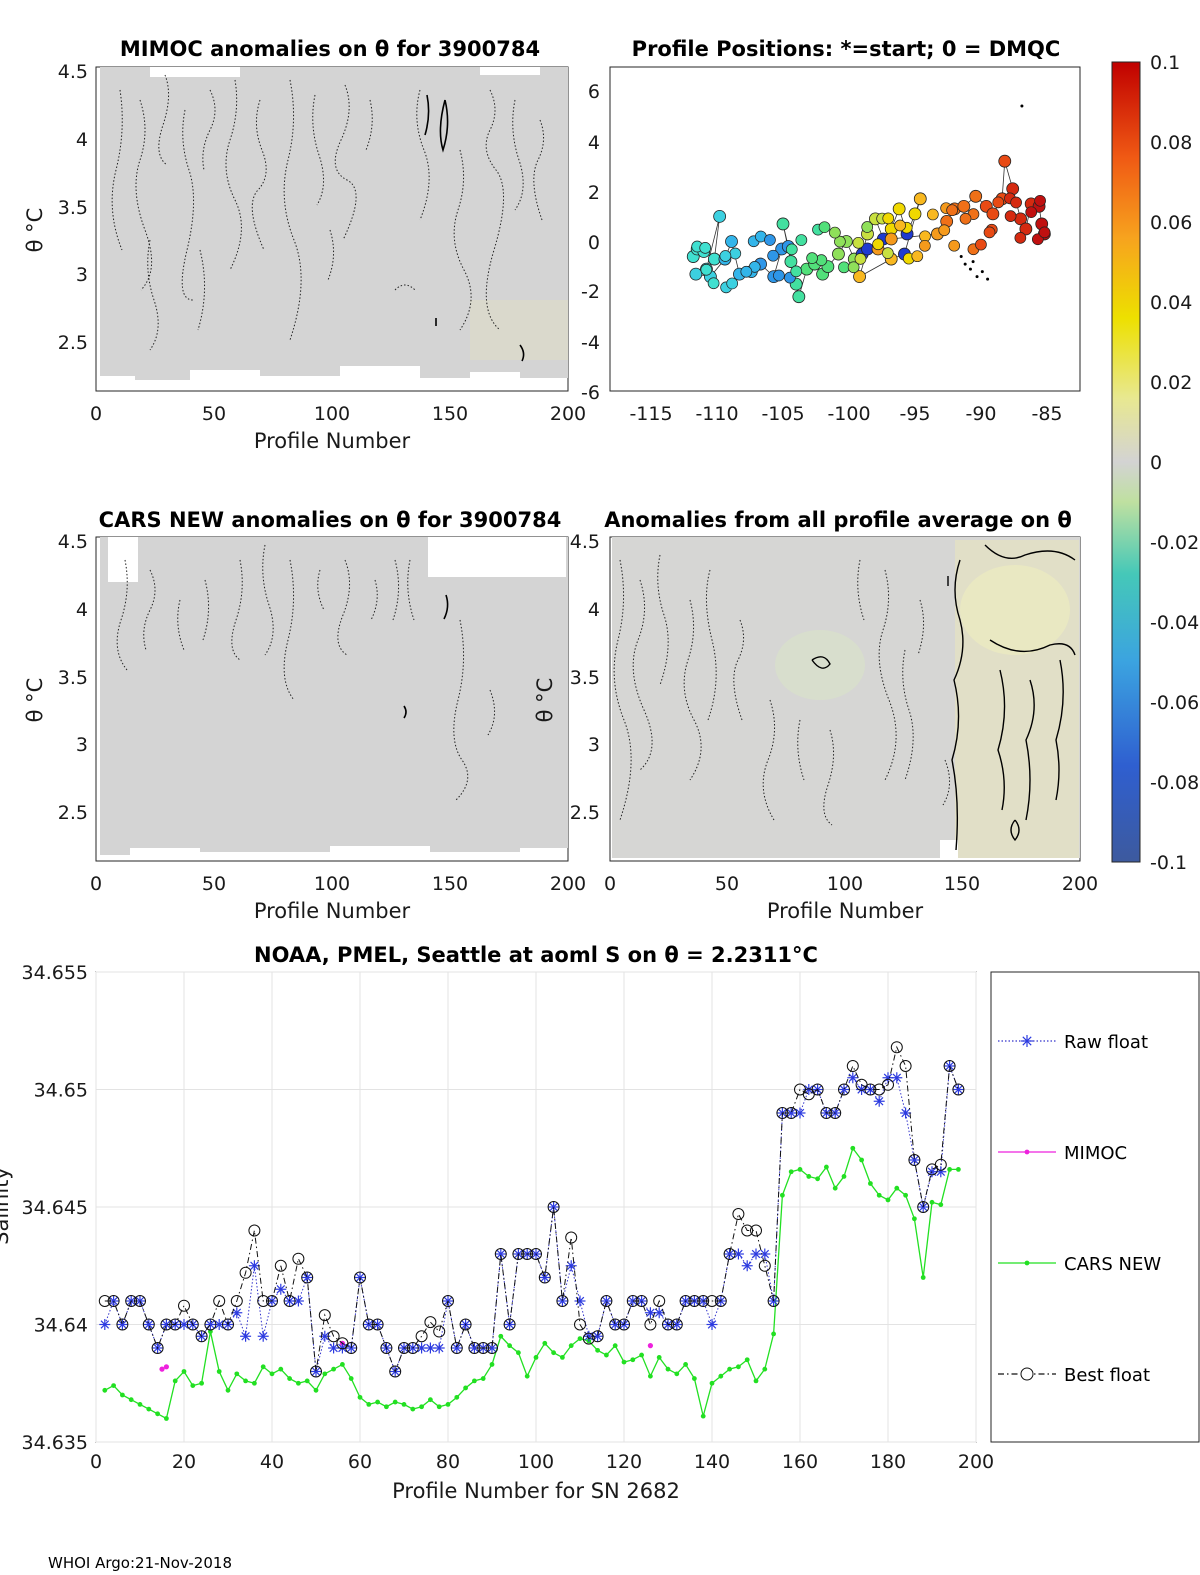 This screenshot has height=1575, width=1200. I want to click on chart-xticks: 0 20 40 60 80 100 120 140 160 180 200, so click(542, 1462).